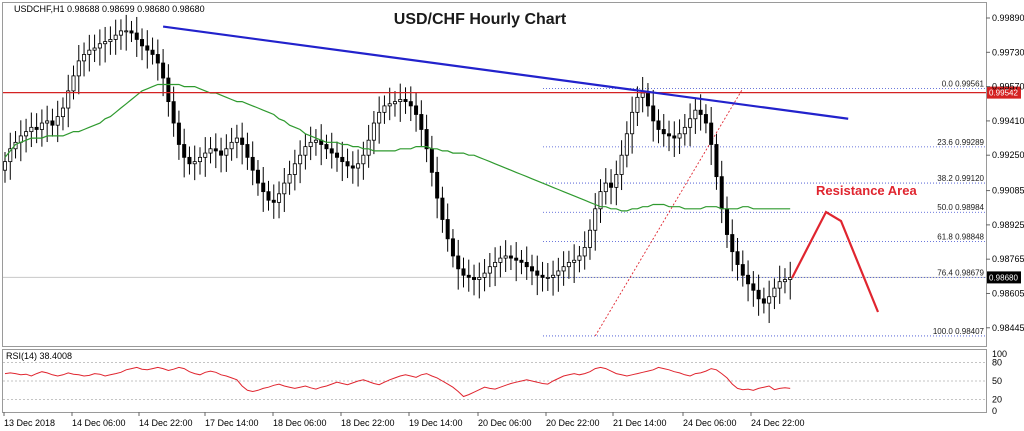 The height and width of the screenshot is (431, 1024). I want to click on x-tick-label: 17 Dec 14:00, so click(232, 423).